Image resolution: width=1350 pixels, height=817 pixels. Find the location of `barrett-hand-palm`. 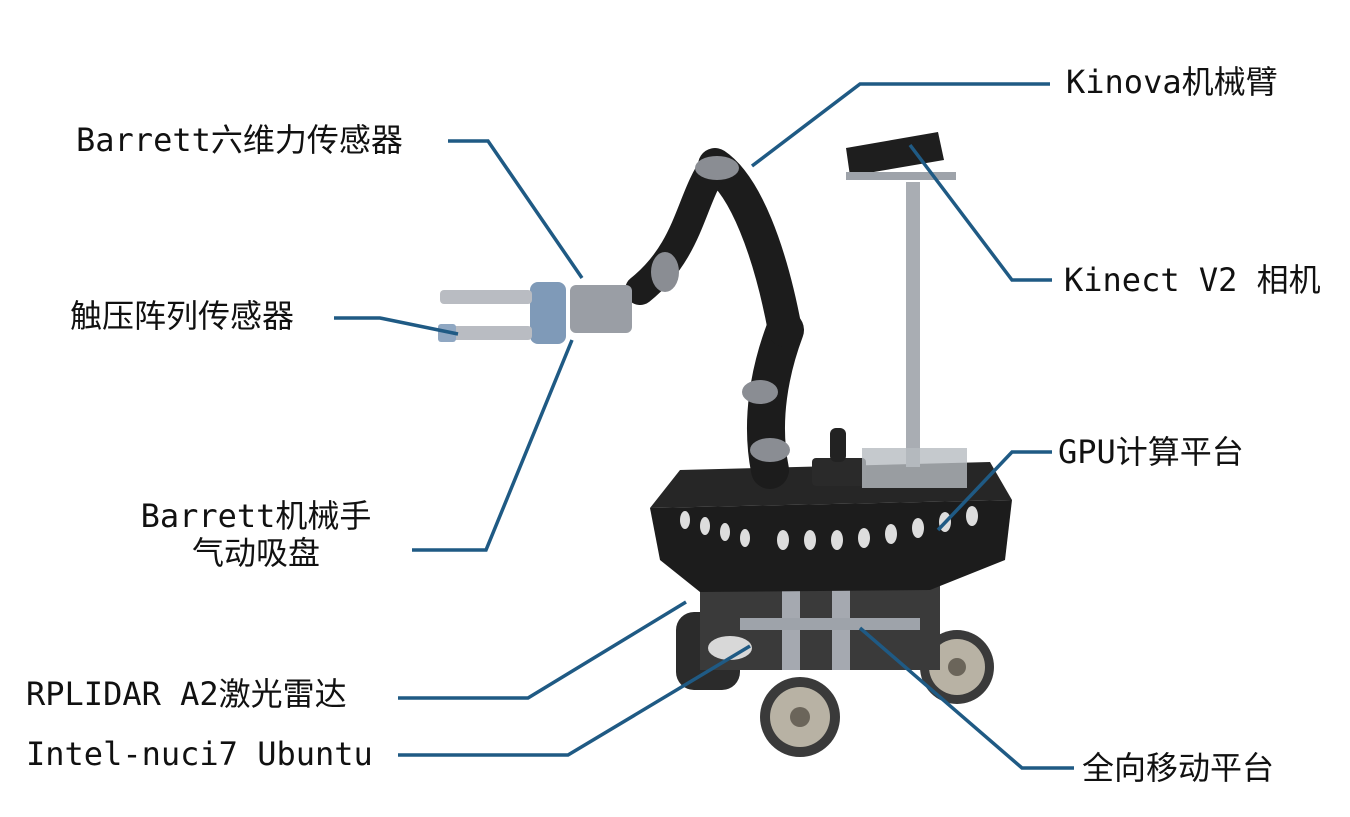

barrett-hand-palm is located at coordinates (548, 313).